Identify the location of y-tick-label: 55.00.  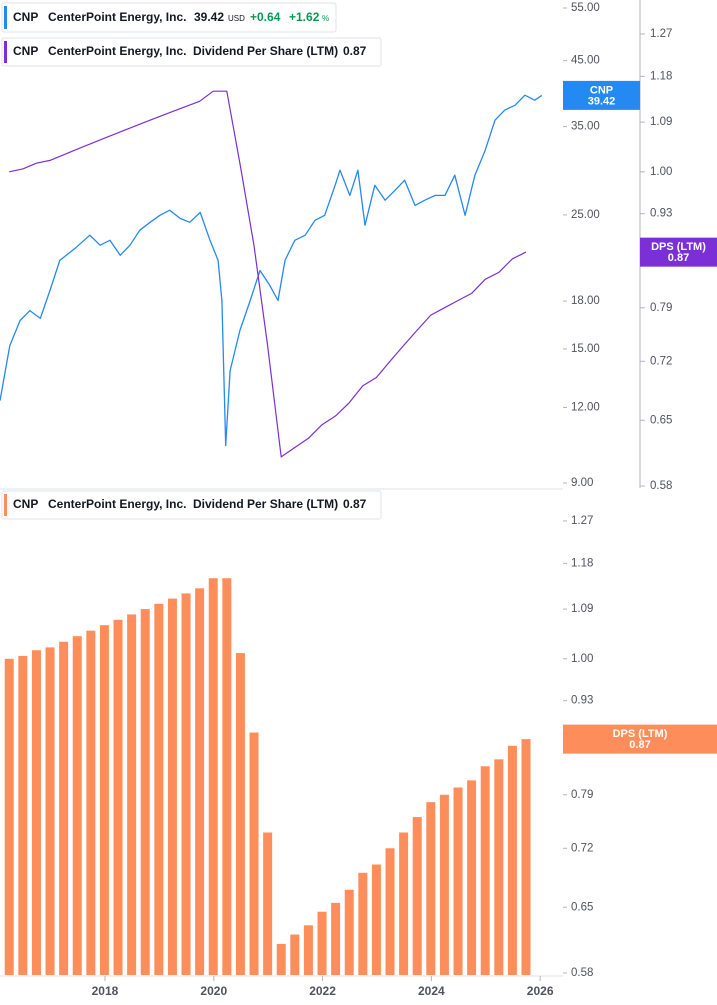
(585, 8).